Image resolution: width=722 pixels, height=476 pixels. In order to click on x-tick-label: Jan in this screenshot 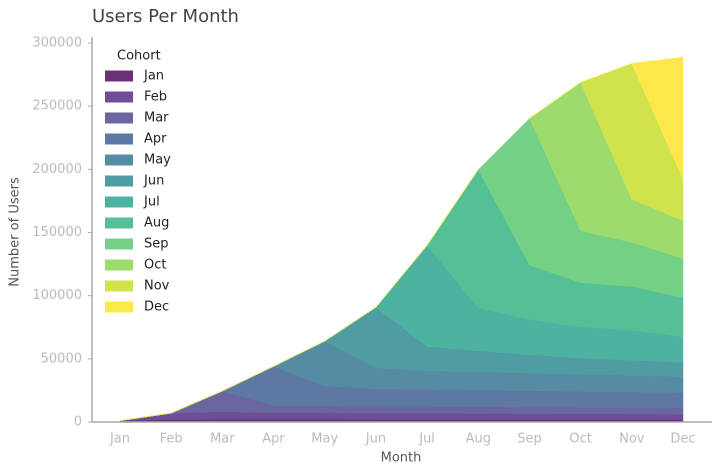, I will do `click(119, 439)`.